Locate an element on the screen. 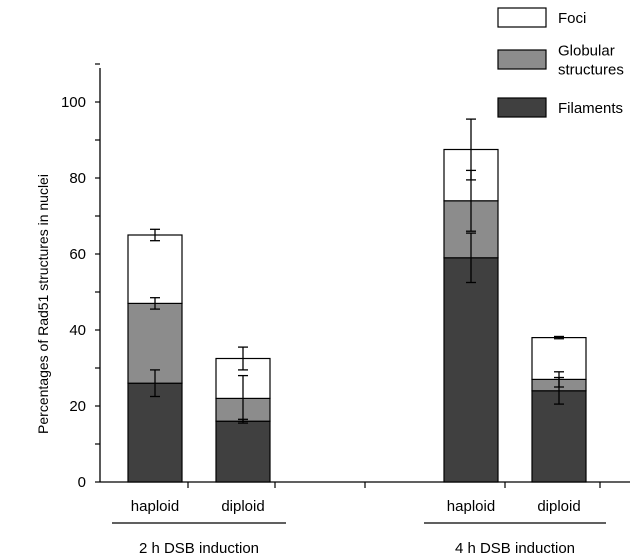  y-tick-label: 40 is located at coordinates (77, 330).